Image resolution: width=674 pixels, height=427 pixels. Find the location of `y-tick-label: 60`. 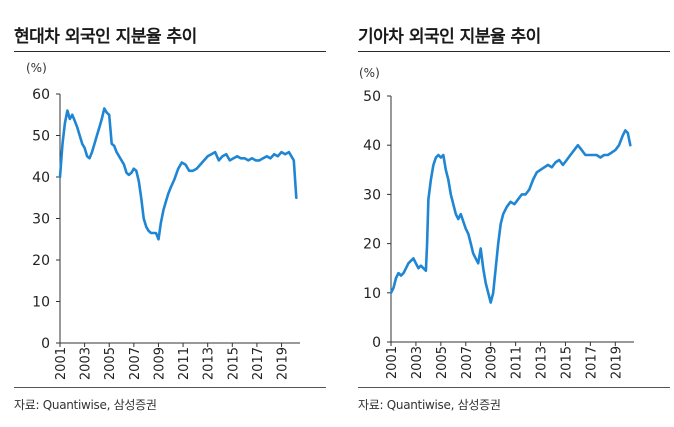

y-tick-label: 60 is located at coordinates (41, 95).